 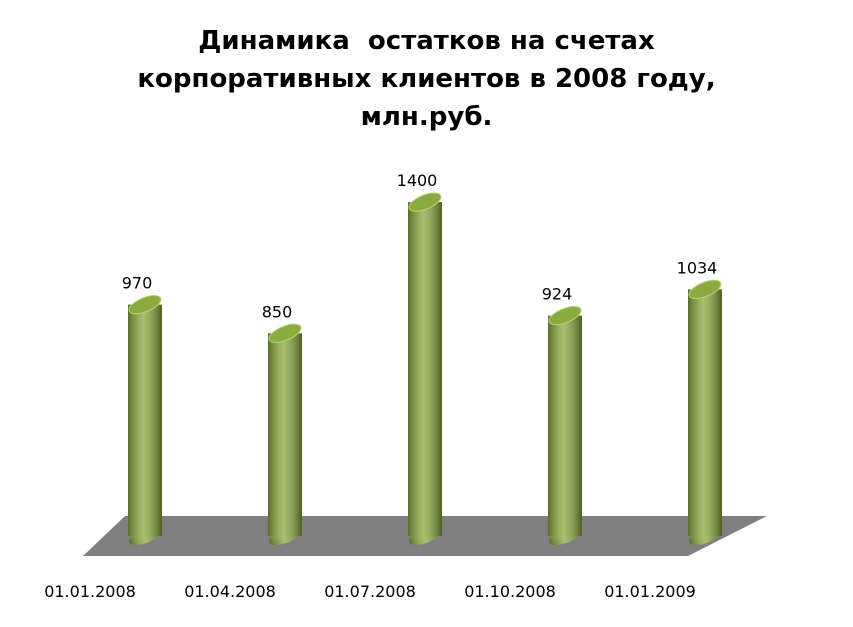 What do you see at coordinates (370, 591) in the screenshot?
I see `x-tick-label: 01.07.2008` at bounding box center [370, 591].